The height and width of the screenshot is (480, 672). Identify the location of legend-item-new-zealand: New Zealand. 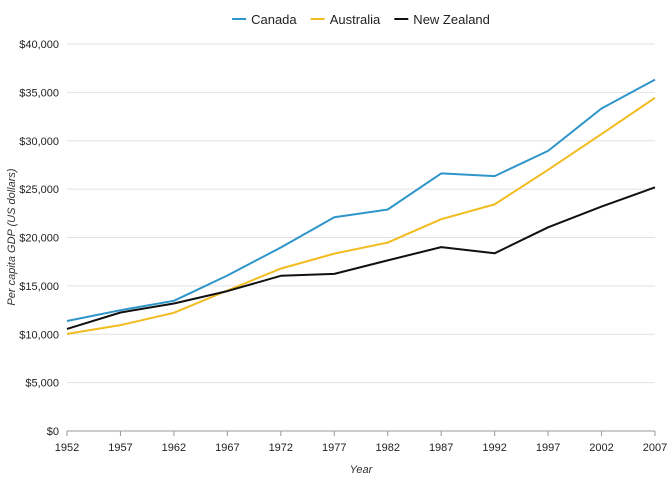
(442, 19).